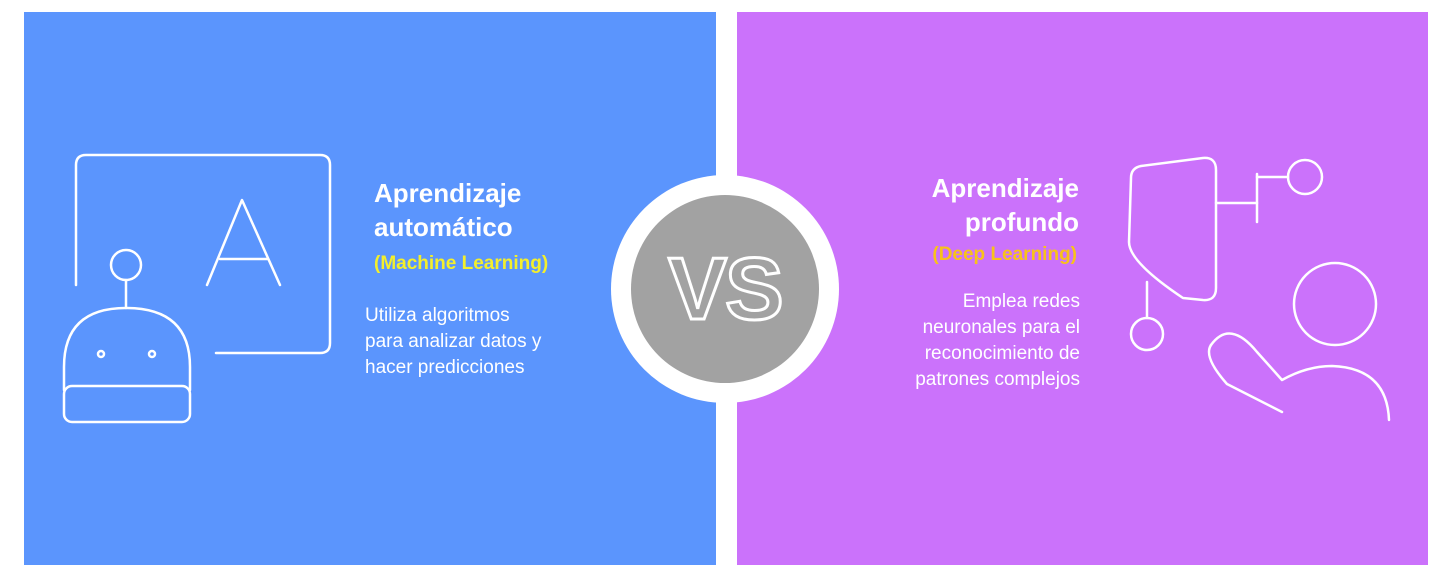  What do you see at coordinates (1004, 254) in the screenshot?
I see `dl-subtitle: (Deep Learning)` at bounding box center [1004, 254].